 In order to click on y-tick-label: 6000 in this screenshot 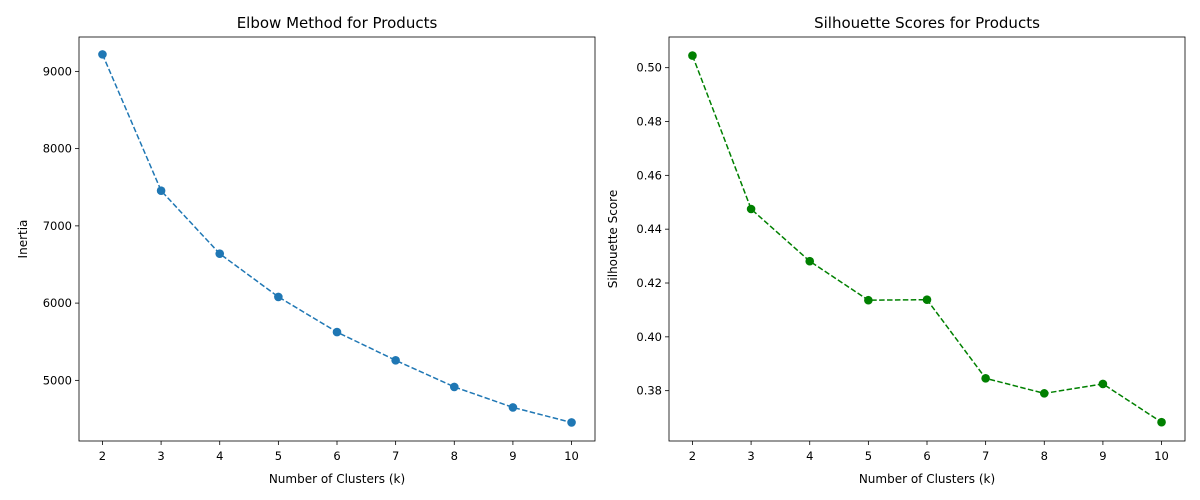, I will do `click(57, 303)`.